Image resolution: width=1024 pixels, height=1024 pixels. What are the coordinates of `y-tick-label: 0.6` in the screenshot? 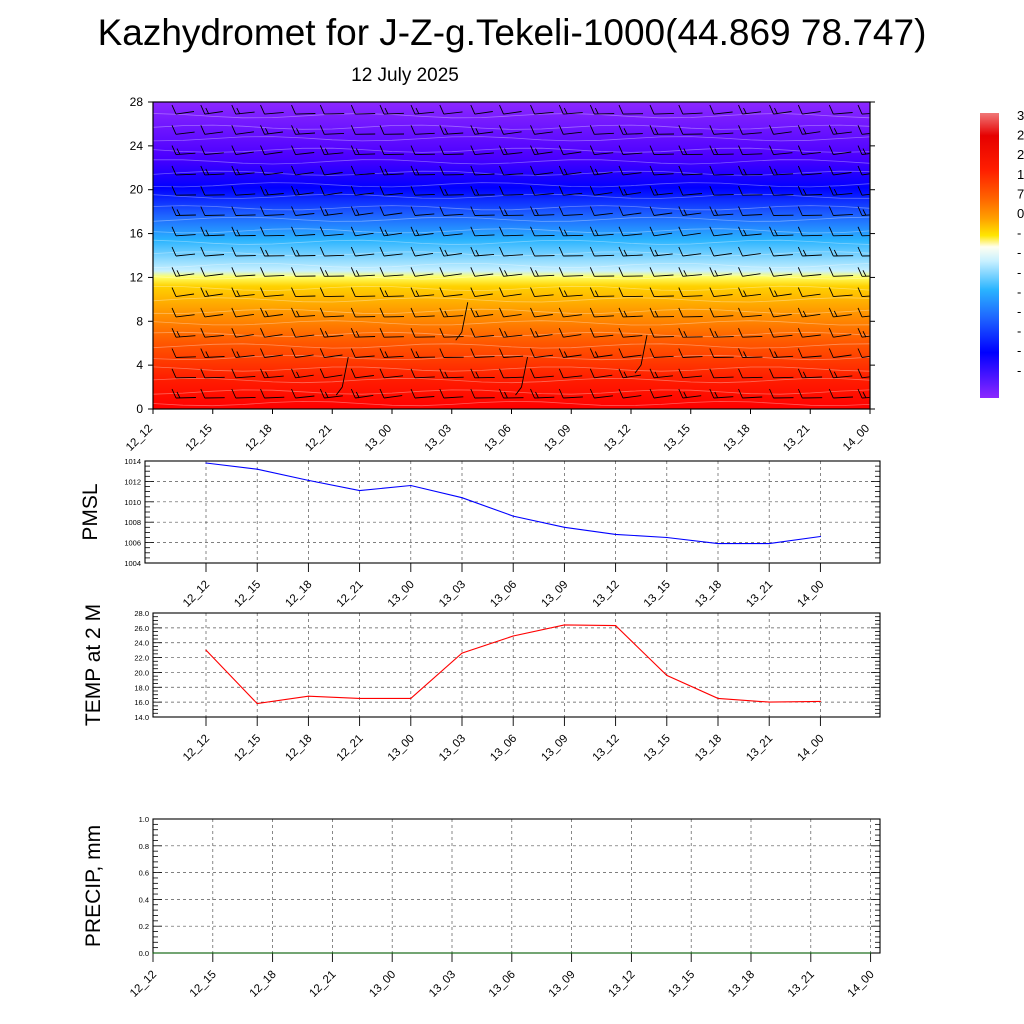 It's located at (144, 873).